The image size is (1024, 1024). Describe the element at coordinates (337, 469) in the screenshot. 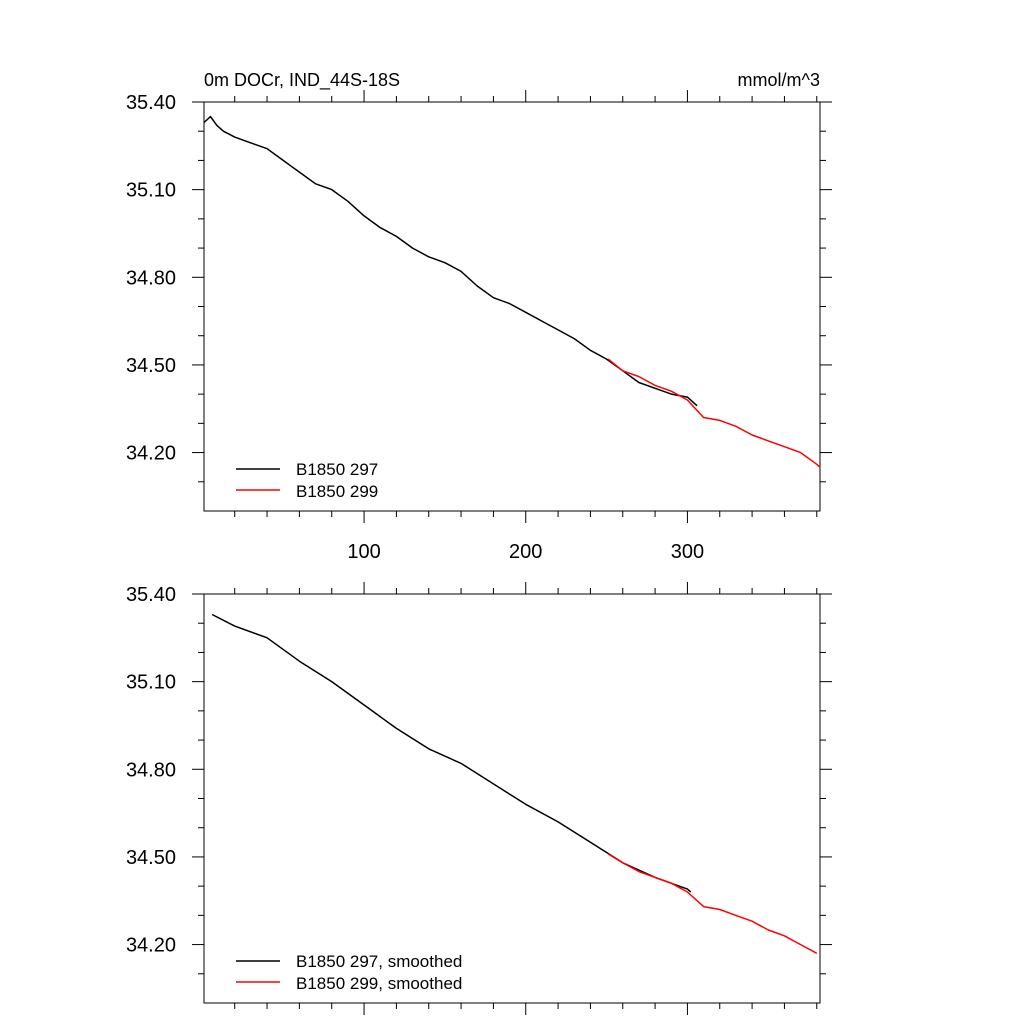

I see `legend-label-series-1: B1850 297` at that location.